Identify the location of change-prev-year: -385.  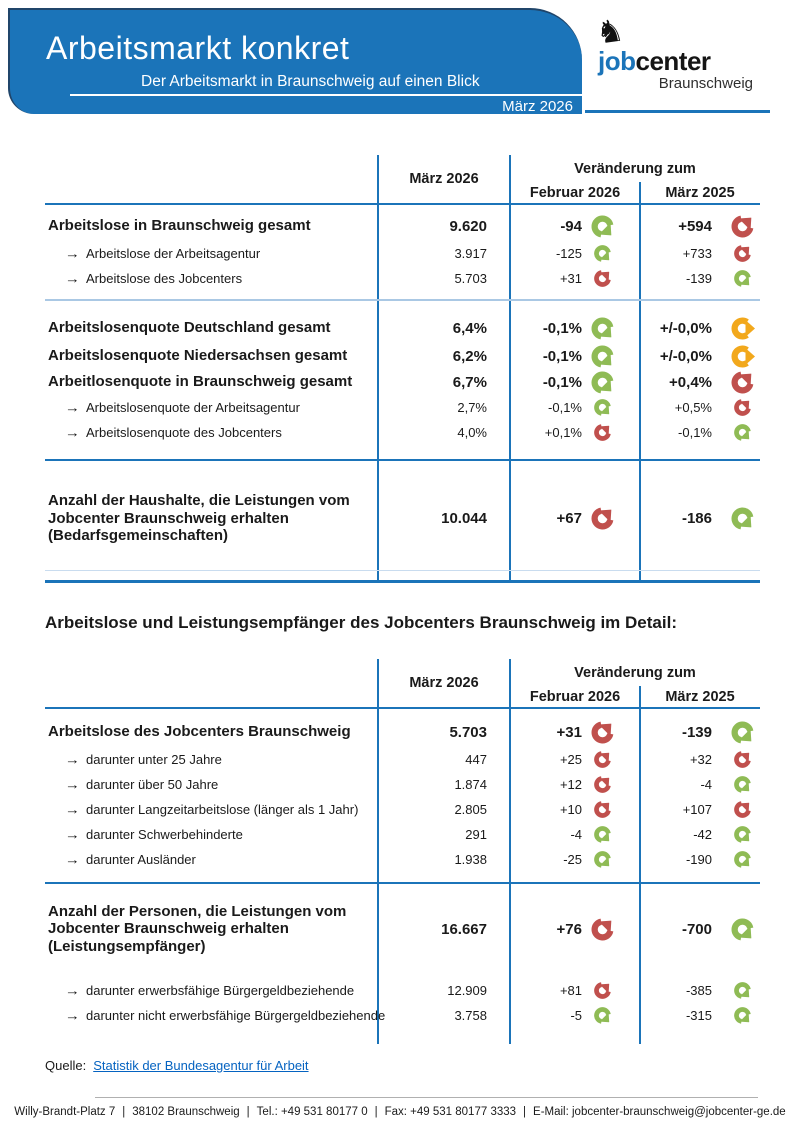
(700, 990).